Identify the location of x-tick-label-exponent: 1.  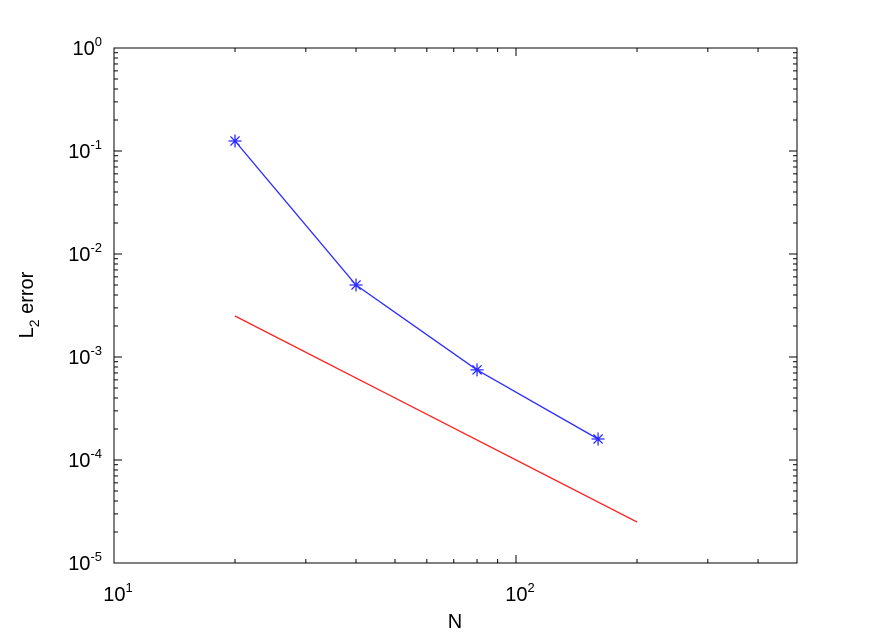
(129, 587).